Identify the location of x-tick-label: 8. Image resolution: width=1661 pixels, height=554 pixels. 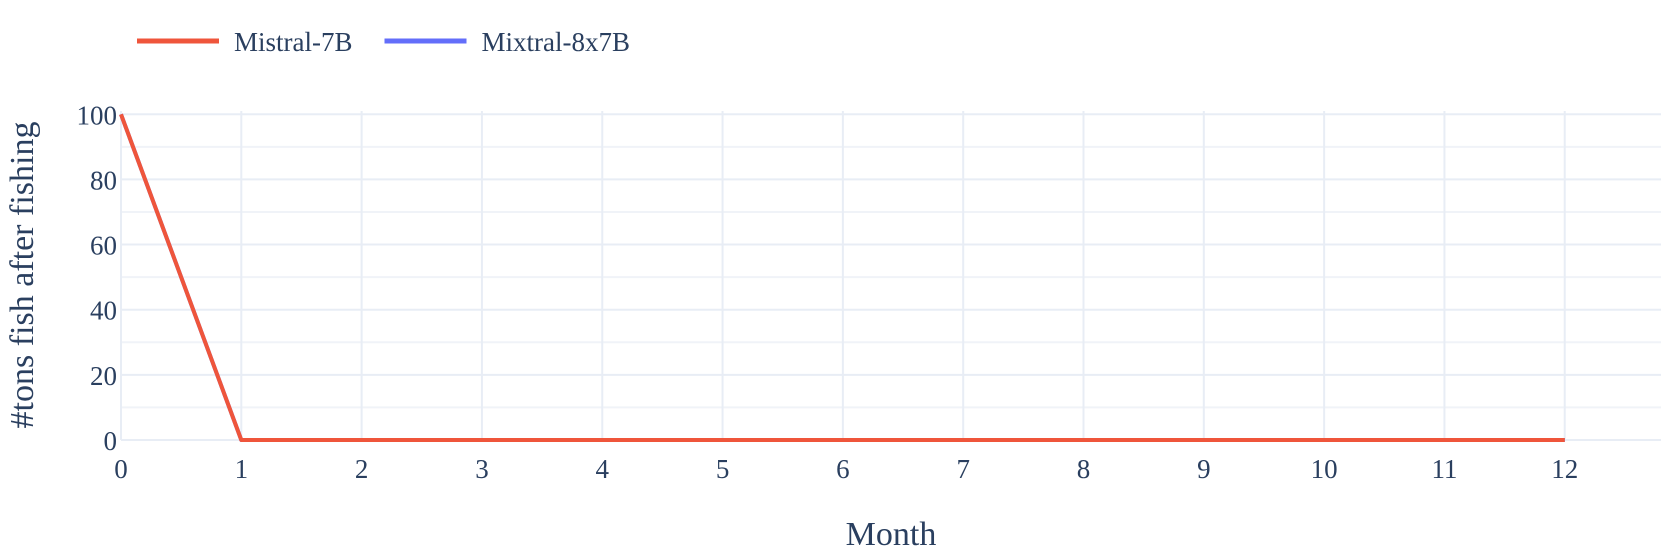
(1084, 469).